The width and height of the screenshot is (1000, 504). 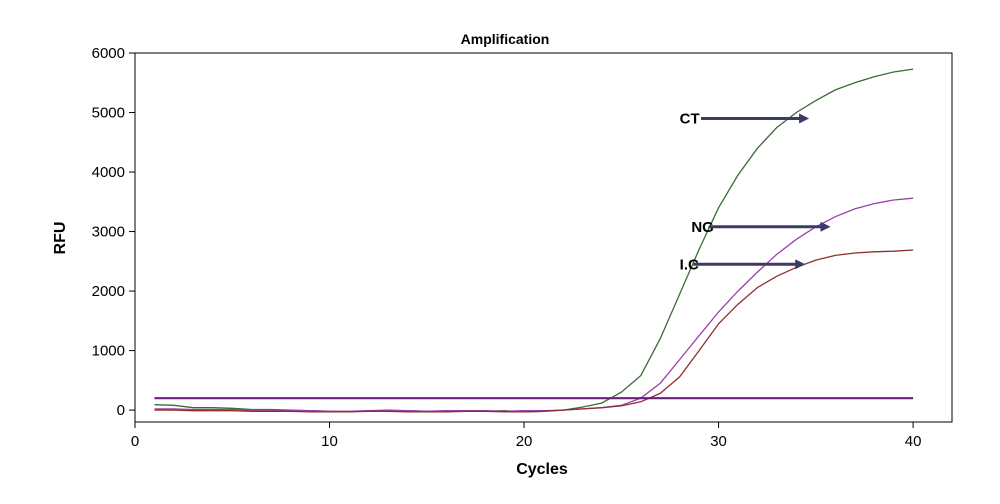 I want to click on x-tick-label: 10, so click(x=329, y=441).